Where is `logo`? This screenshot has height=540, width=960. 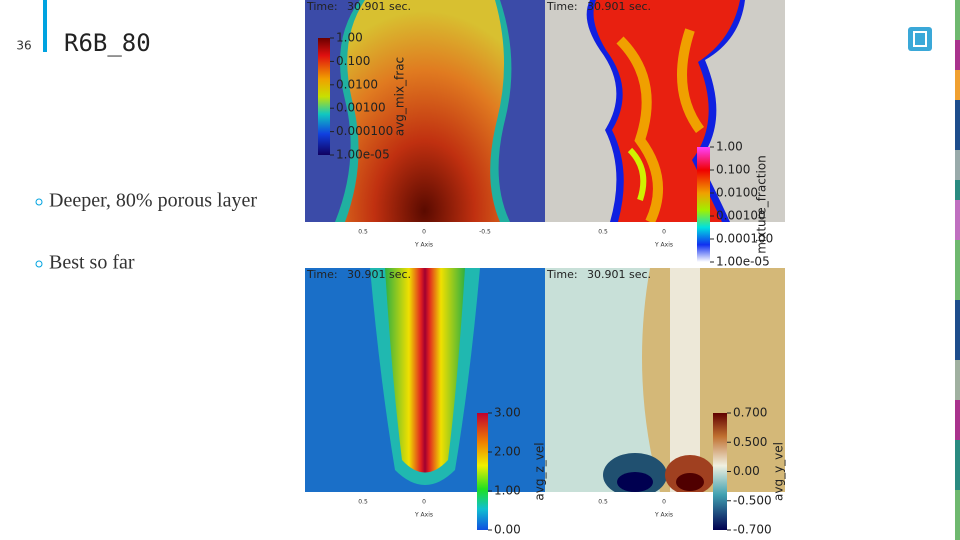 logo is located at coordinates (920, 39).